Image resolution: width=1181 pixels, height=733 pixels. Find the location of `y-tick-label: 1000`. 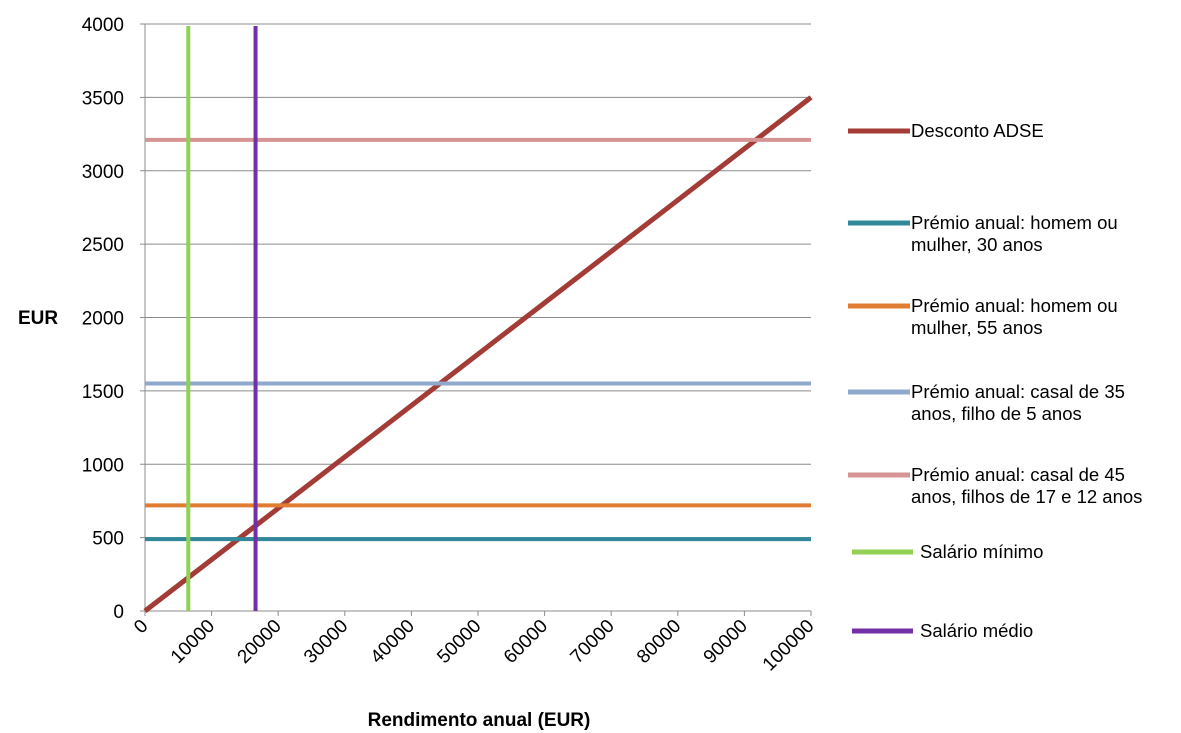

y-tick-label: 1000 is located at coordinates (103, 465).